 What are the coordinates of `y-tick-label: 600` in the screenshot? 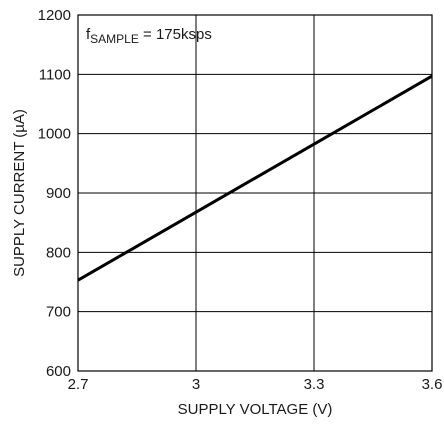 It's located at (58, 371).